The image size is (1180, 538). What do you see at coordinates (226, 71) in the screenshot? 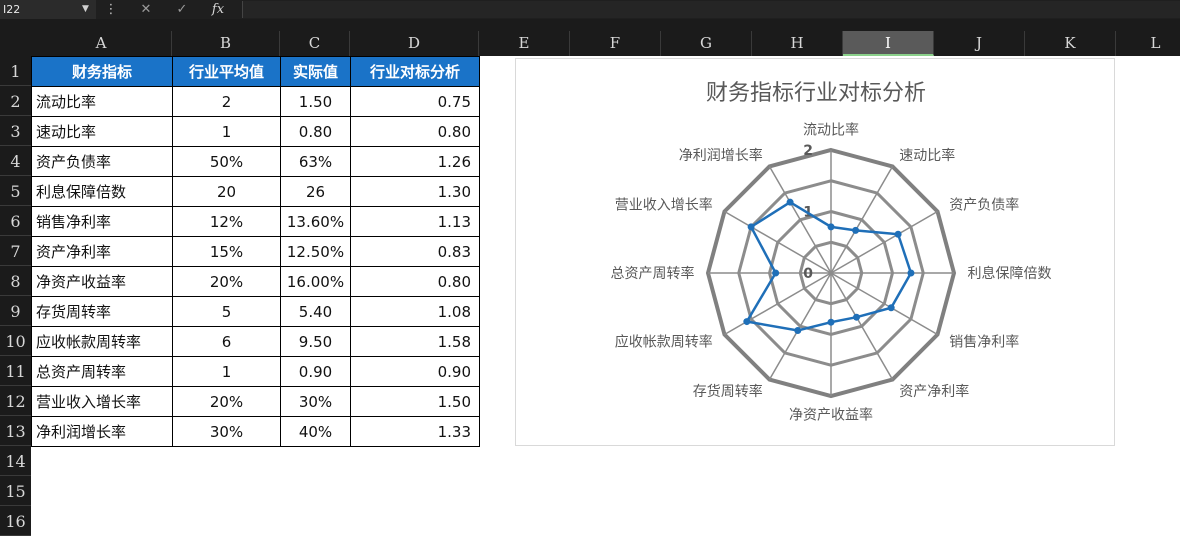
I see `header-cell: 行业平均值` at bounding box center [226, 71].